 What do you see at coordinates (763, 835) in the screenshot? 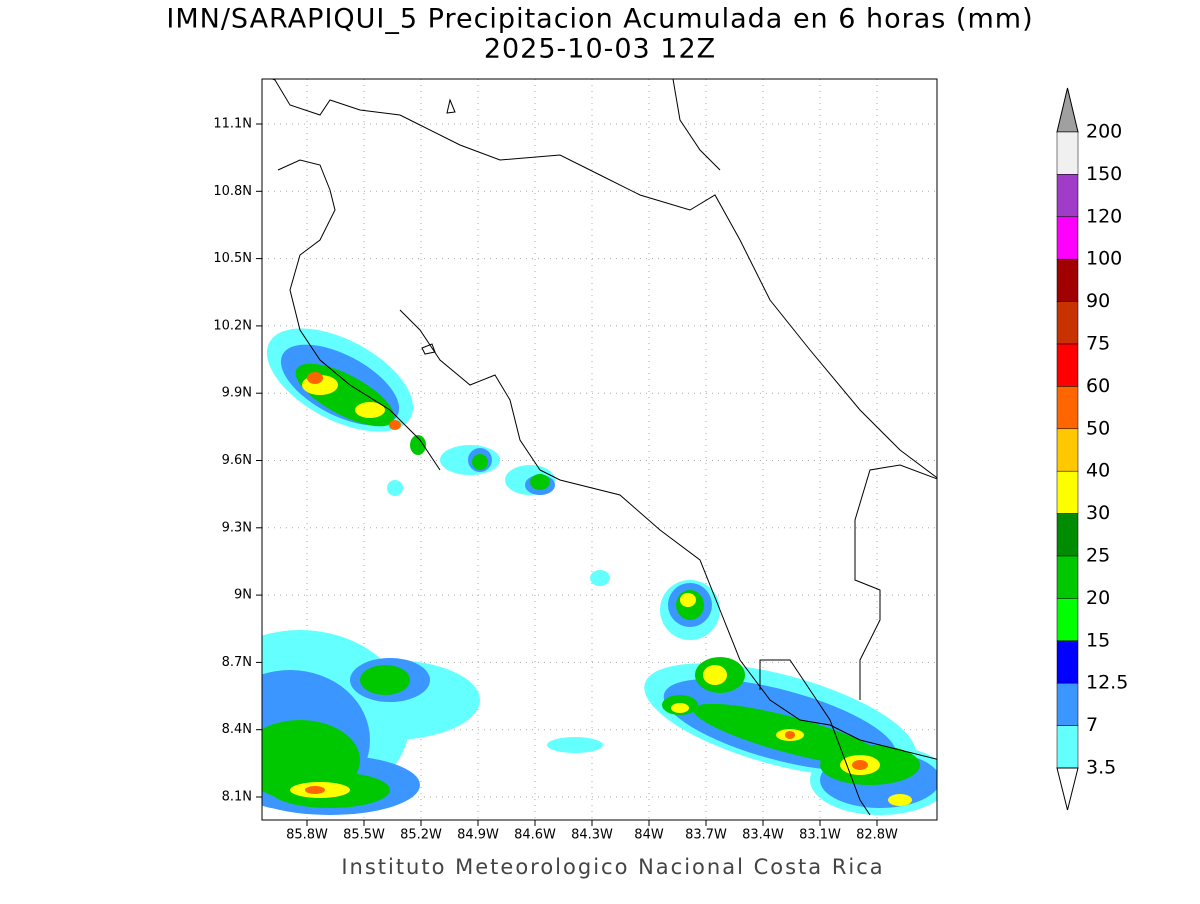
I see `lon-label: 83.4W` at bounding box center [763, 835].